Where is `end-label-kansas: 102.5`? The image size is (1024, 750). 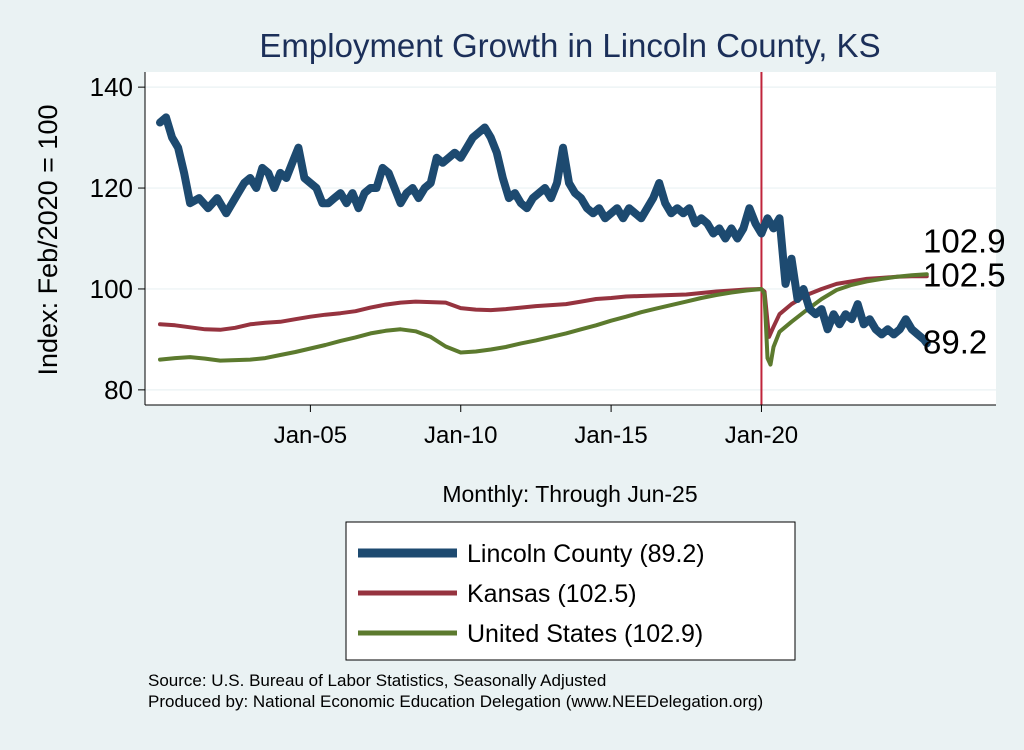 end-label-kansas: 102.5 is located at coordinates (964, 274).